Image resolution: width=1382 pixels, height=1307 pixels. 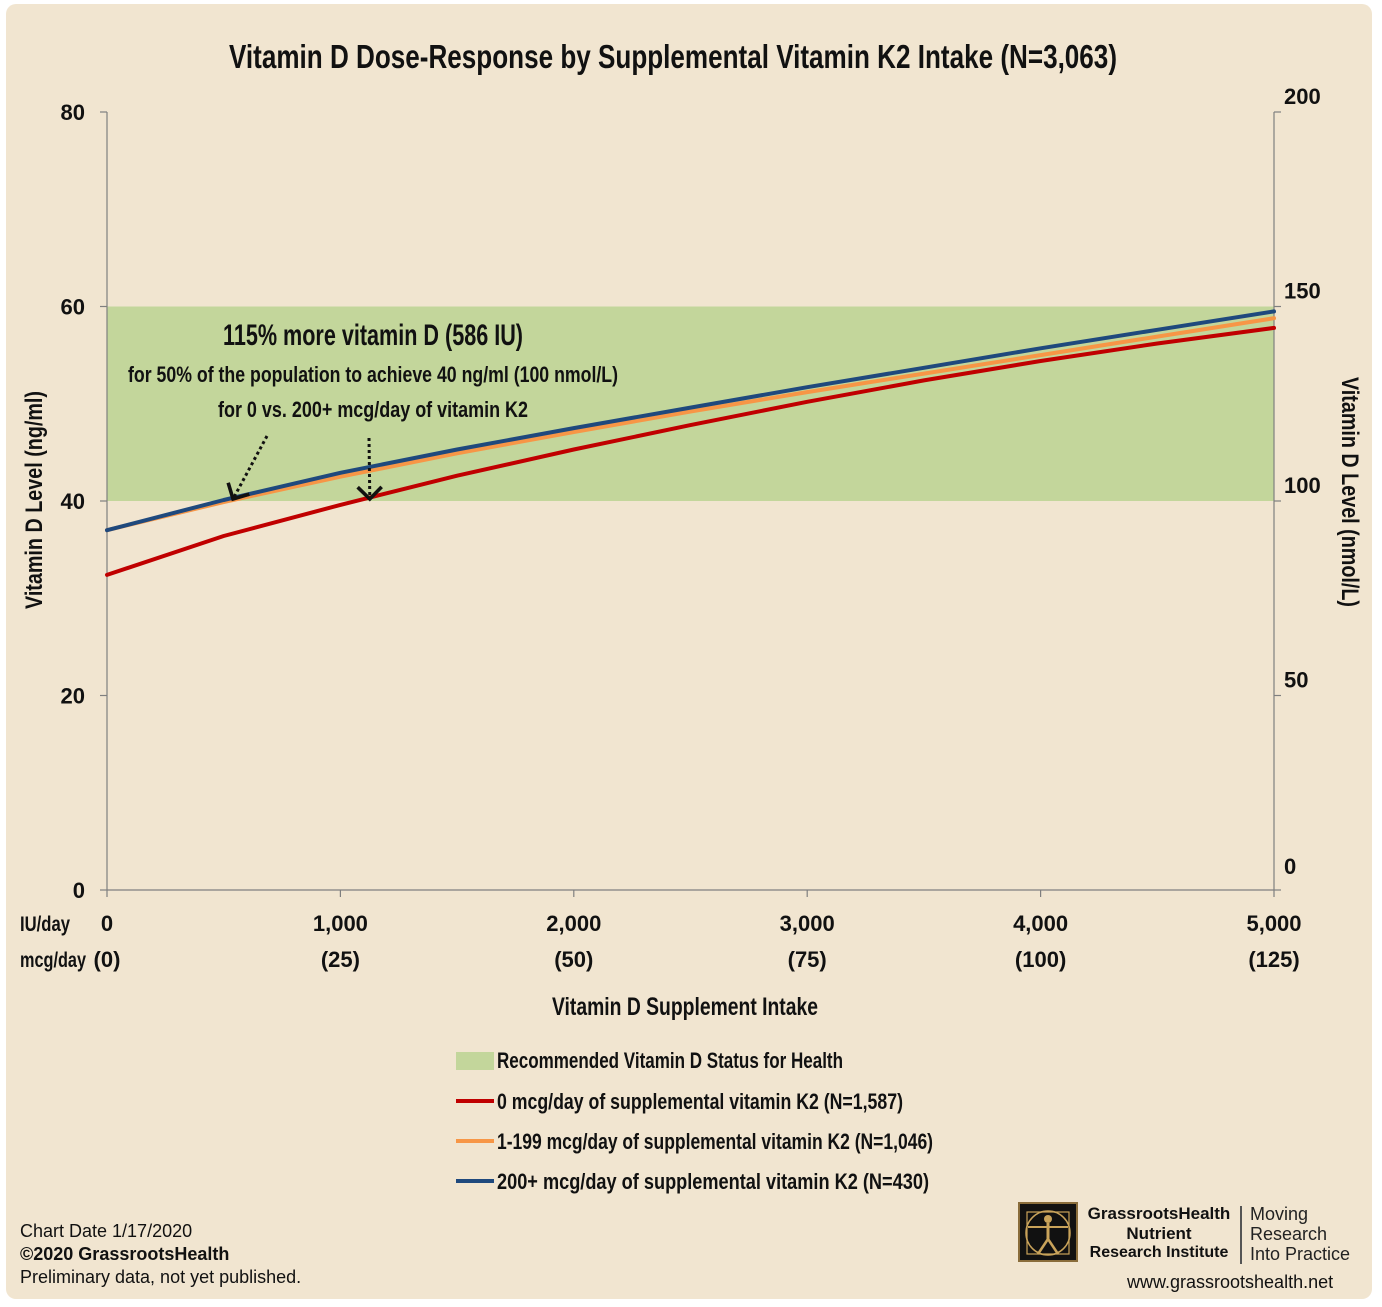 I want to click on legend-swatch-band, so click(x=475, y=1061).